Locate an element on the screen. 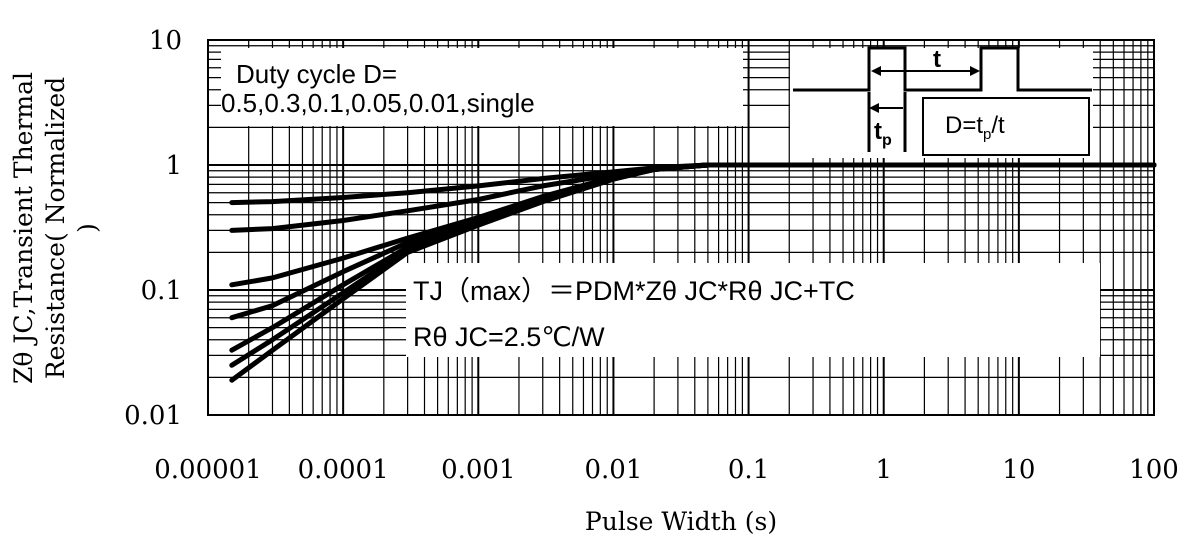 The image size is (1181, 540). duty-formula-prefix: D=t is located at coordinates (964, 125).